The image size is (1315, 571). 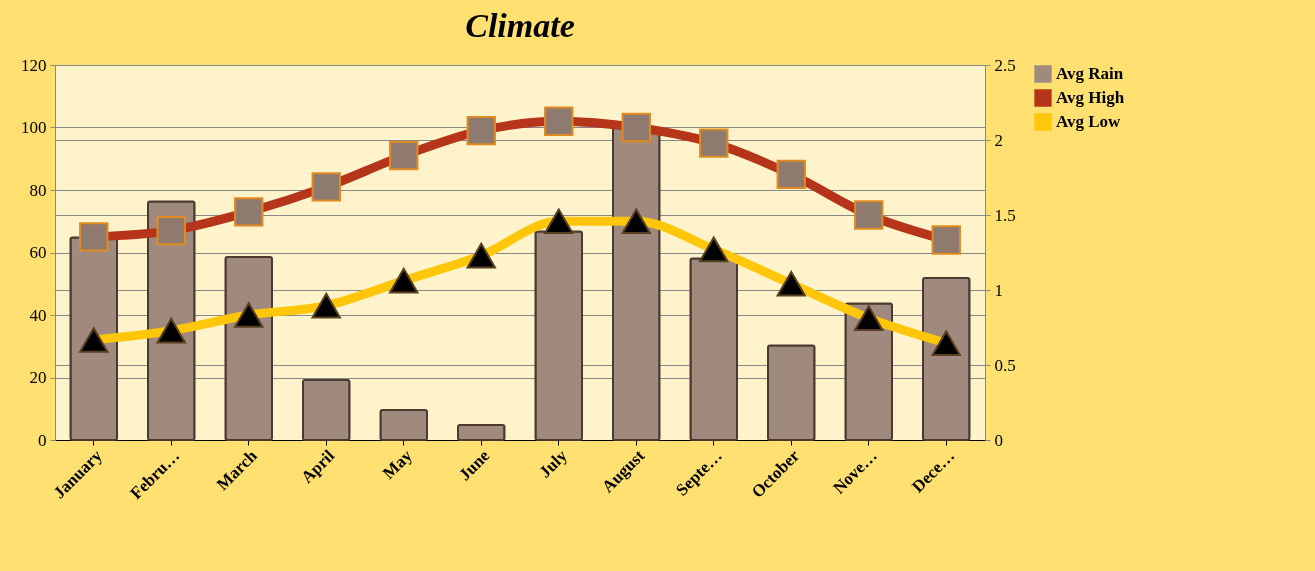 I want to click on legend-label: Avg High, so click(x=1090, y=97).